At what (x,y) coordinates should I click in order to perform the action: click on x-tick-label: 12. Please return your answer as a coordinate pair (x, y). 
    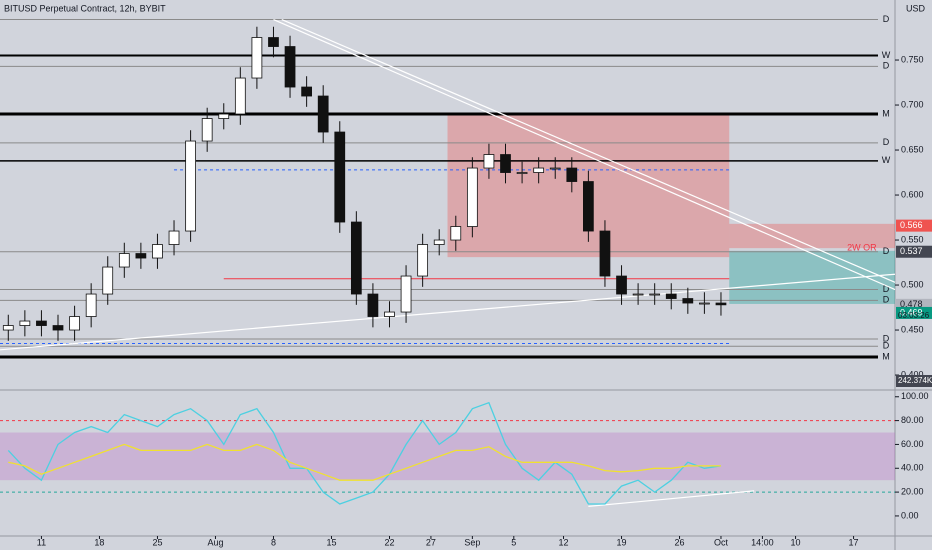
    Looking at the image, I should click on (564, 542).